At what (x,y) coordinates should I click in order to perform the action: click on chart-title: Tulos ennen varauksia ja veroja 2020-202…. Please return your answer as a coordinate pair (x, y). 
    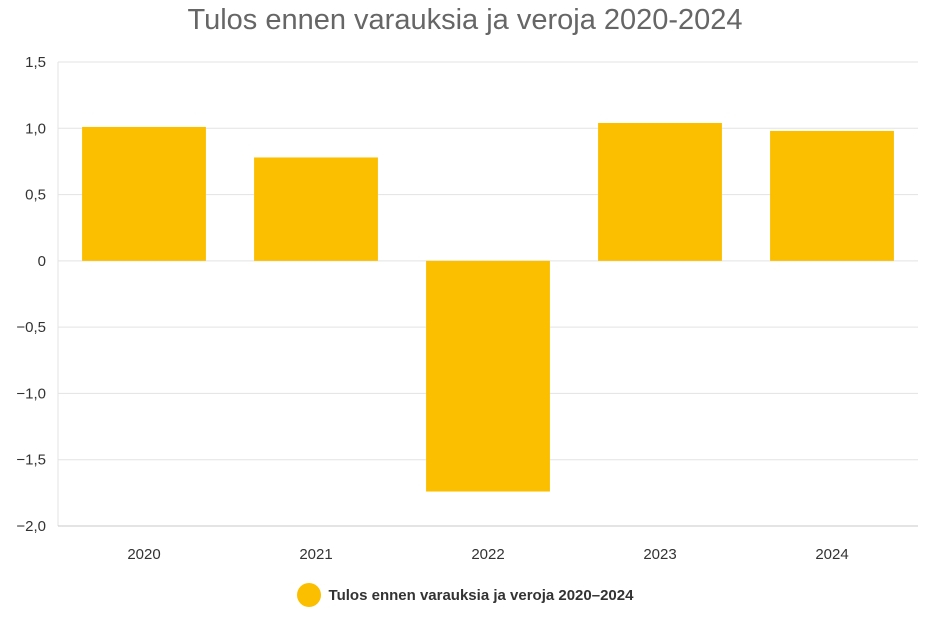
    Looking at the image, I should click on (465, 20).